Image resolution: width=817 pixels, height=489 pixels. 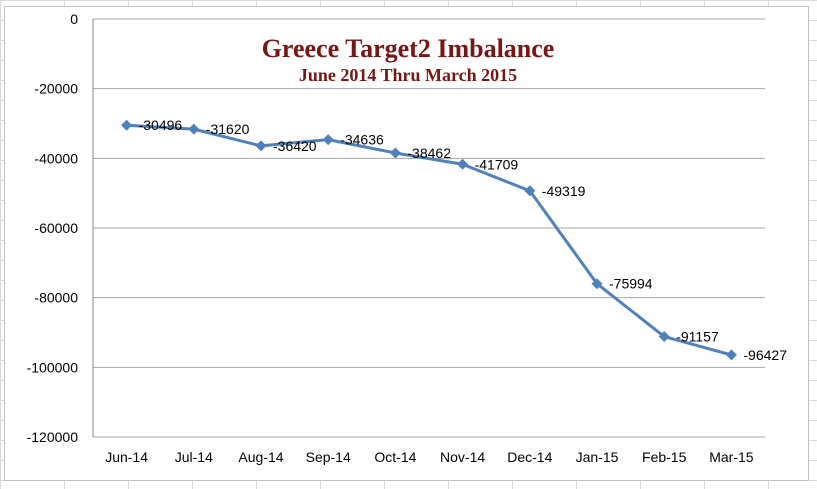 I want to click on x-tick-label: Dec-14, so click(x=529, y=457).